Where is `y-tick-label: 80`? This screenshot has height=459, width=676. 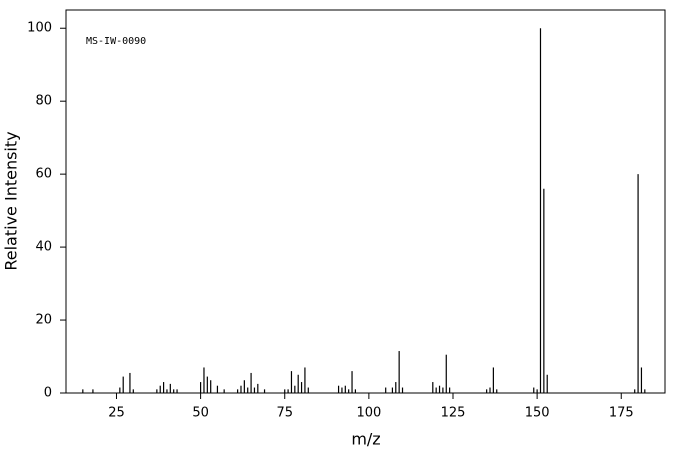
y-tick-label: 80 is located at coordinates (43, 101).